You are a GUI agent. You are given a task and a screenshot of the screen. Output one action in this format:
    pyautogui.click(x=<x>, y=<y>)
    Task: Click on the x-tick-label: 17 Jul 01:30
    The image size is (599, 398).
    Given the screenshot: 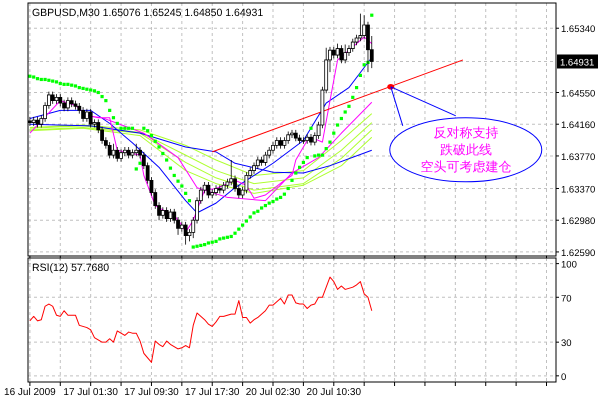 What is the action you would take?
    pyautogui.click(x=90, y=392)
    